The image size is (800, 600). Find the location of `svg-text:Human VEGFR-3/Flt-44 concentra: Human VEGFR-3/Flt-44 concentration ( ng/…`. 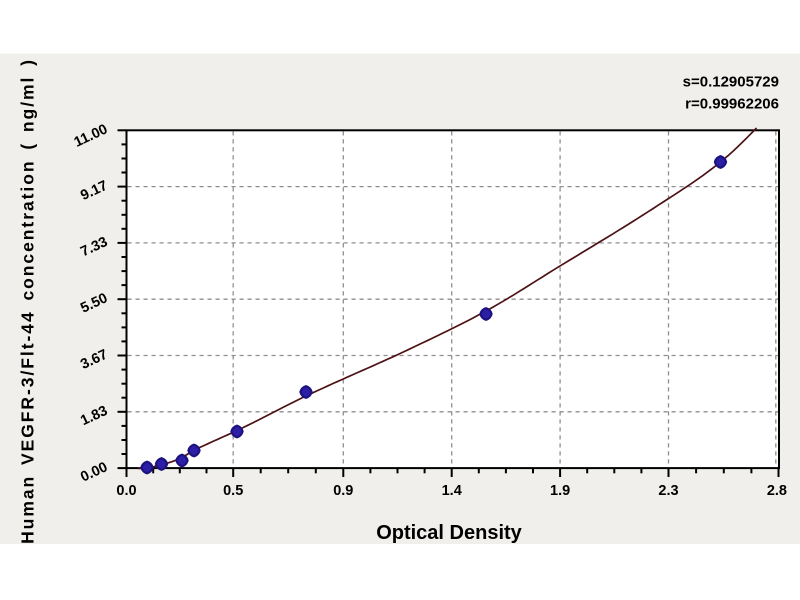

svg-text:Human VEGFR-3/Flt-44 concentra: Human VEGFR-3/Flt-44 concentration ( ng/… is located at coordinates (28, 301).